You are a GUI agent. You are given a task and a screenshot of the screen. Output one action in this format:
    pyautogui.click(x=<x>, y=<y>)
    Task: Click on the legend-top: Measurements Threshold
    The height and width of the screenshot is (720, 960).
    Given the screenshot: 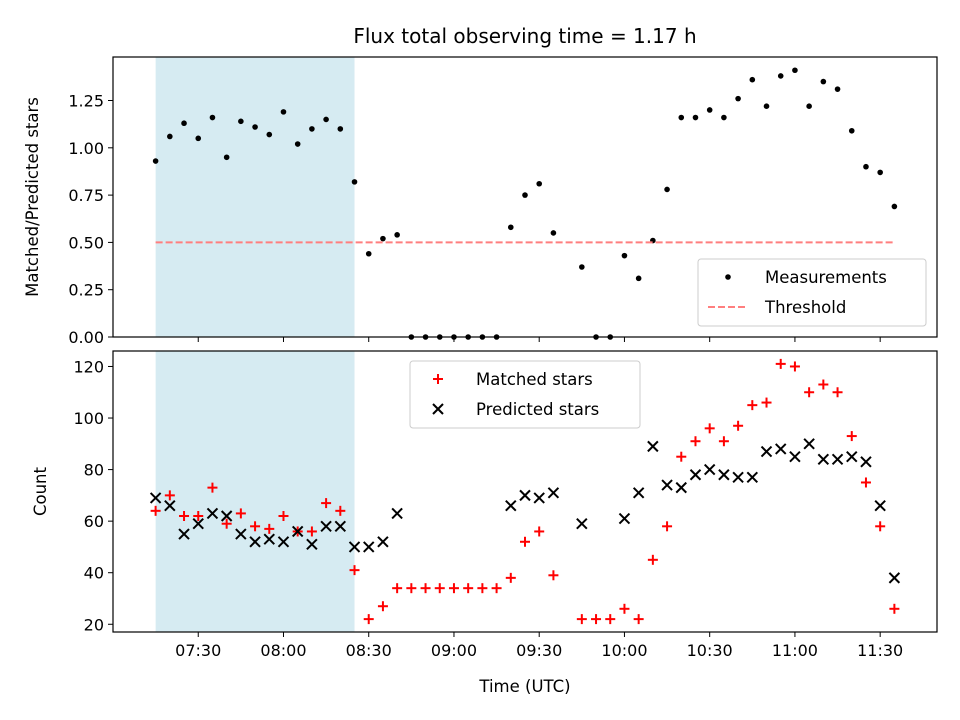 What is the action you would take?
    pyautogui.click(x=812, y=292)
    